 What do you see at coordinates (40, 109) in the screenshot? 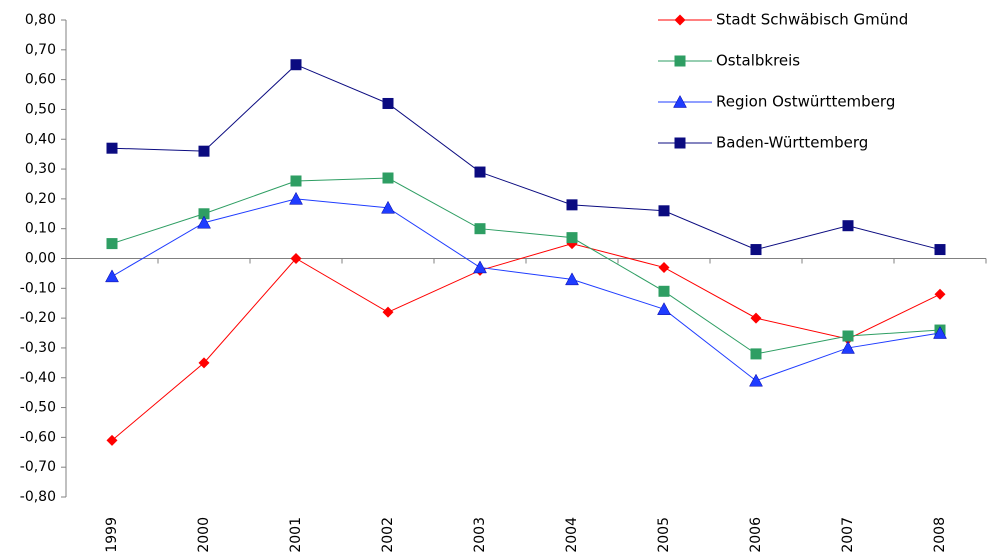
I see `y-tick-label: 0,50` at bounding box center [40, 109].